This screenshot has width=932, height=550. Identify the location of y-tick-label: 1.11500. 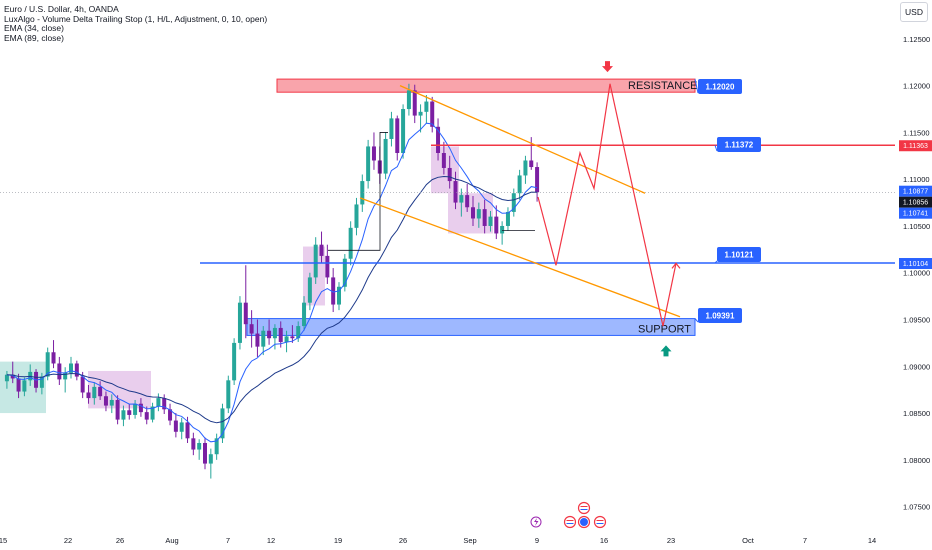
(916, 132).